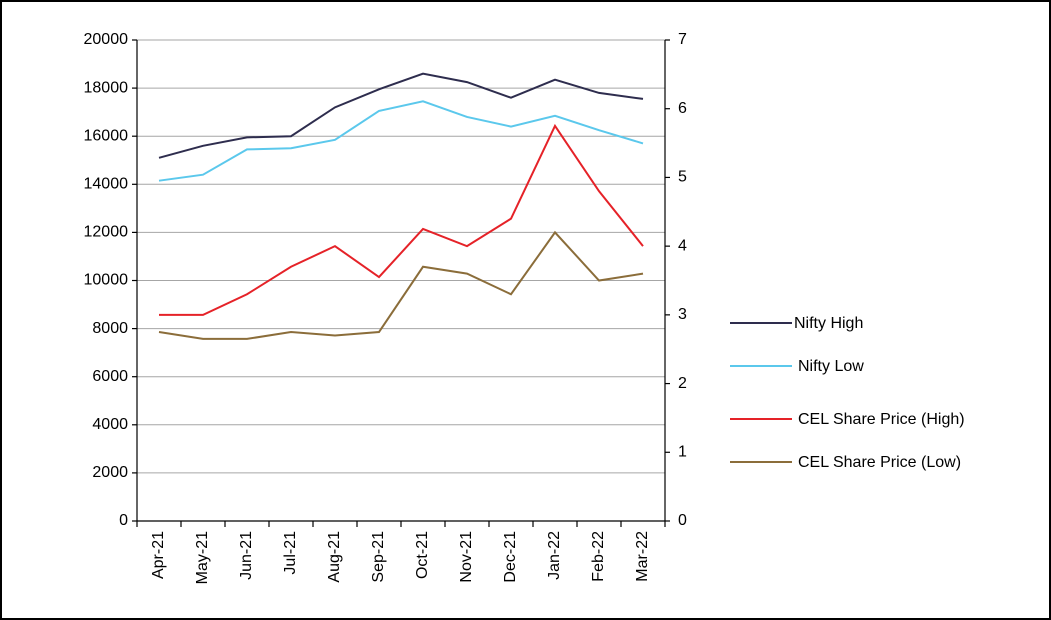  What do you see at coordinates (598, 556) in the screenshot?
I see `x-tick-label: Feb-22` at bounding box center [598, 556].